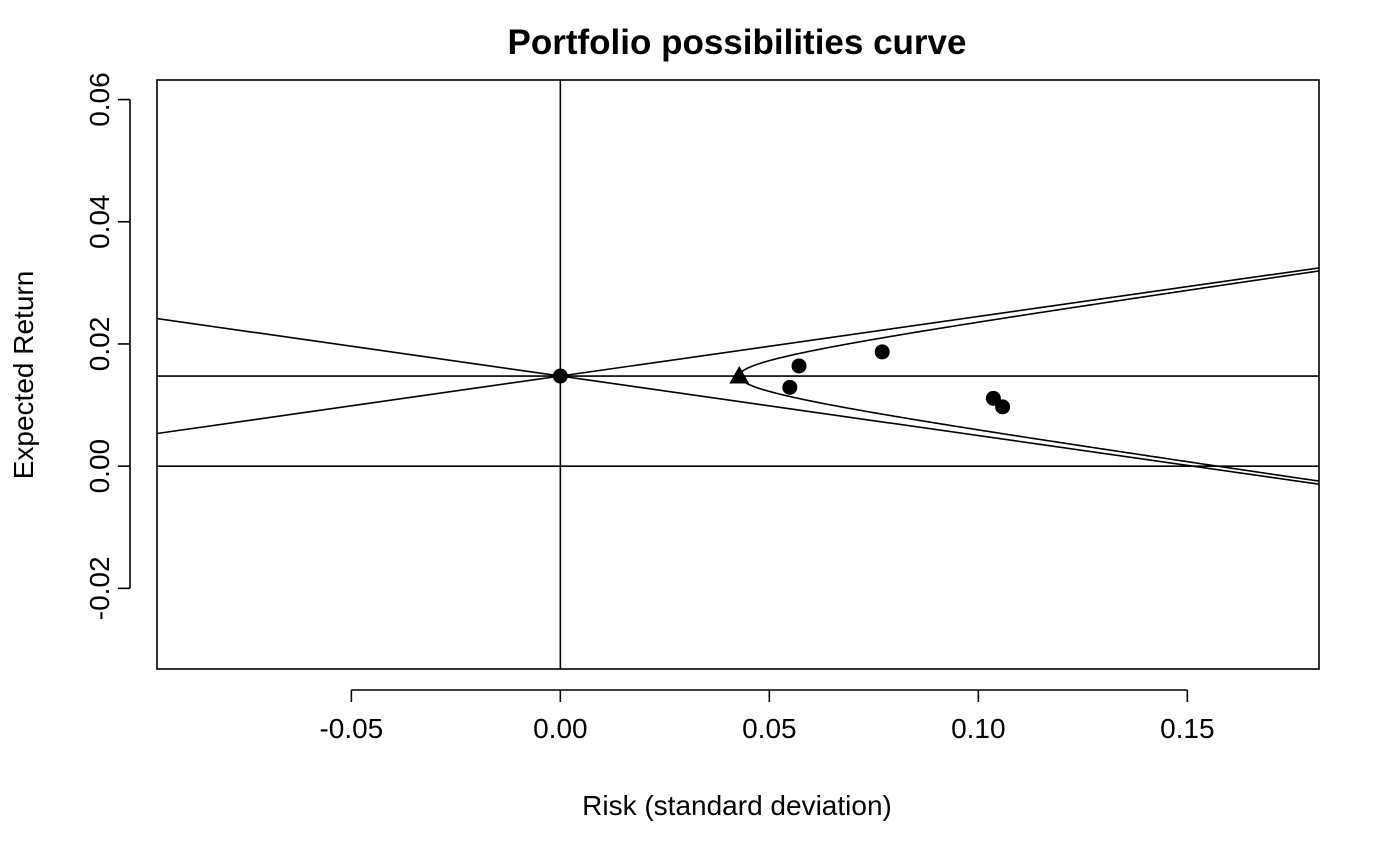 The image size is (1400, 865). Describe the element at coordinates (23, 375) in the screenshot. I see `y-axis-label: Expected Return` at that location.